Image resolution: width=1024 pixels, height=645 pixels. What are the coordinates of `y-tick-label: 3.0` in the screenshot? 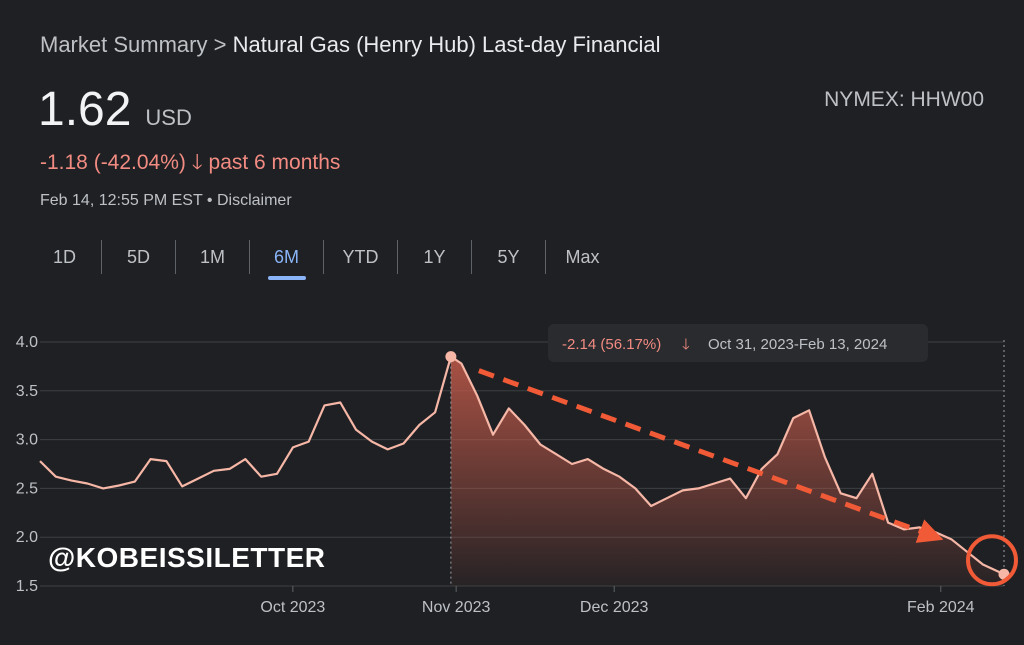 It's located at (27, 440).